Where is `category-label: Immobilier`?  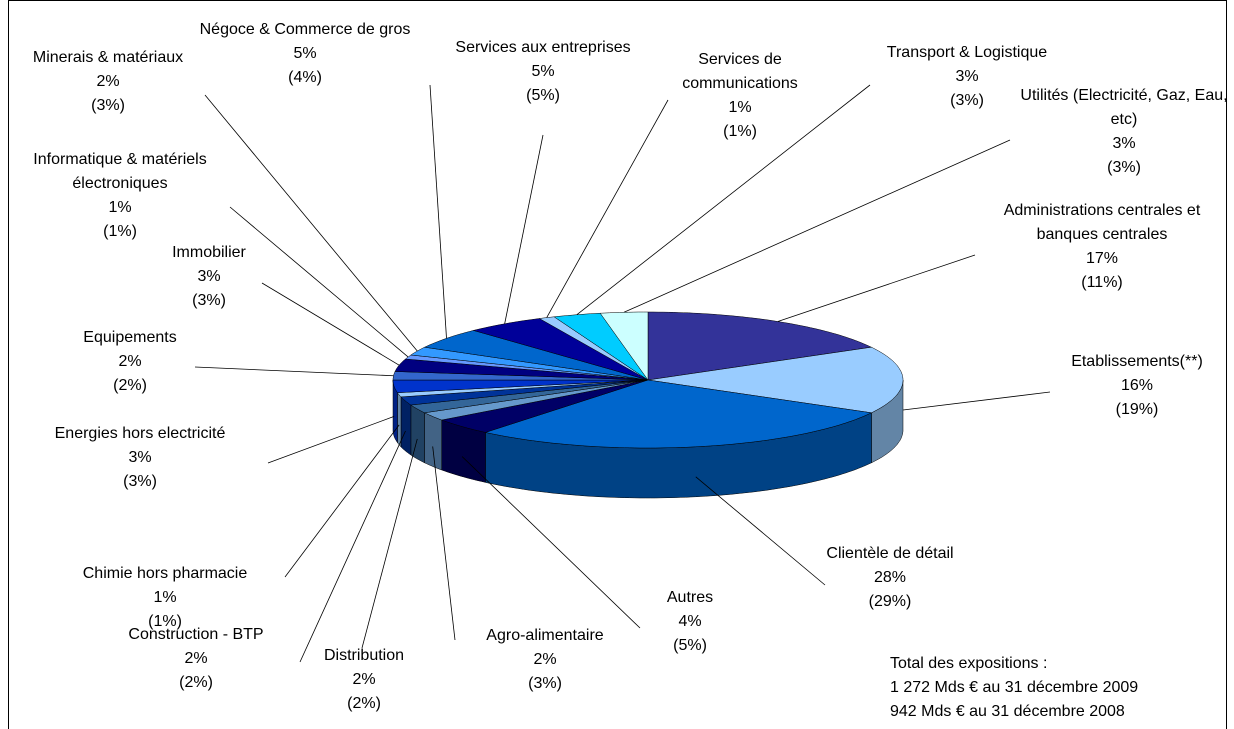
category-label: Immobilier is located at coordinates (209, 252).